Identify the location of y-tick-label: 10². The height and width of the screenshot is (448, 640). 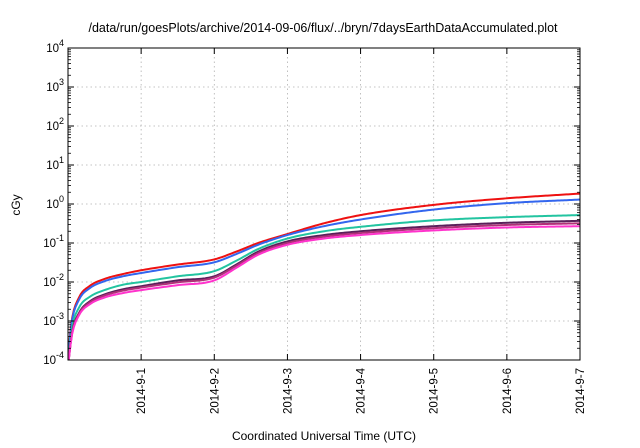
(55, 124).